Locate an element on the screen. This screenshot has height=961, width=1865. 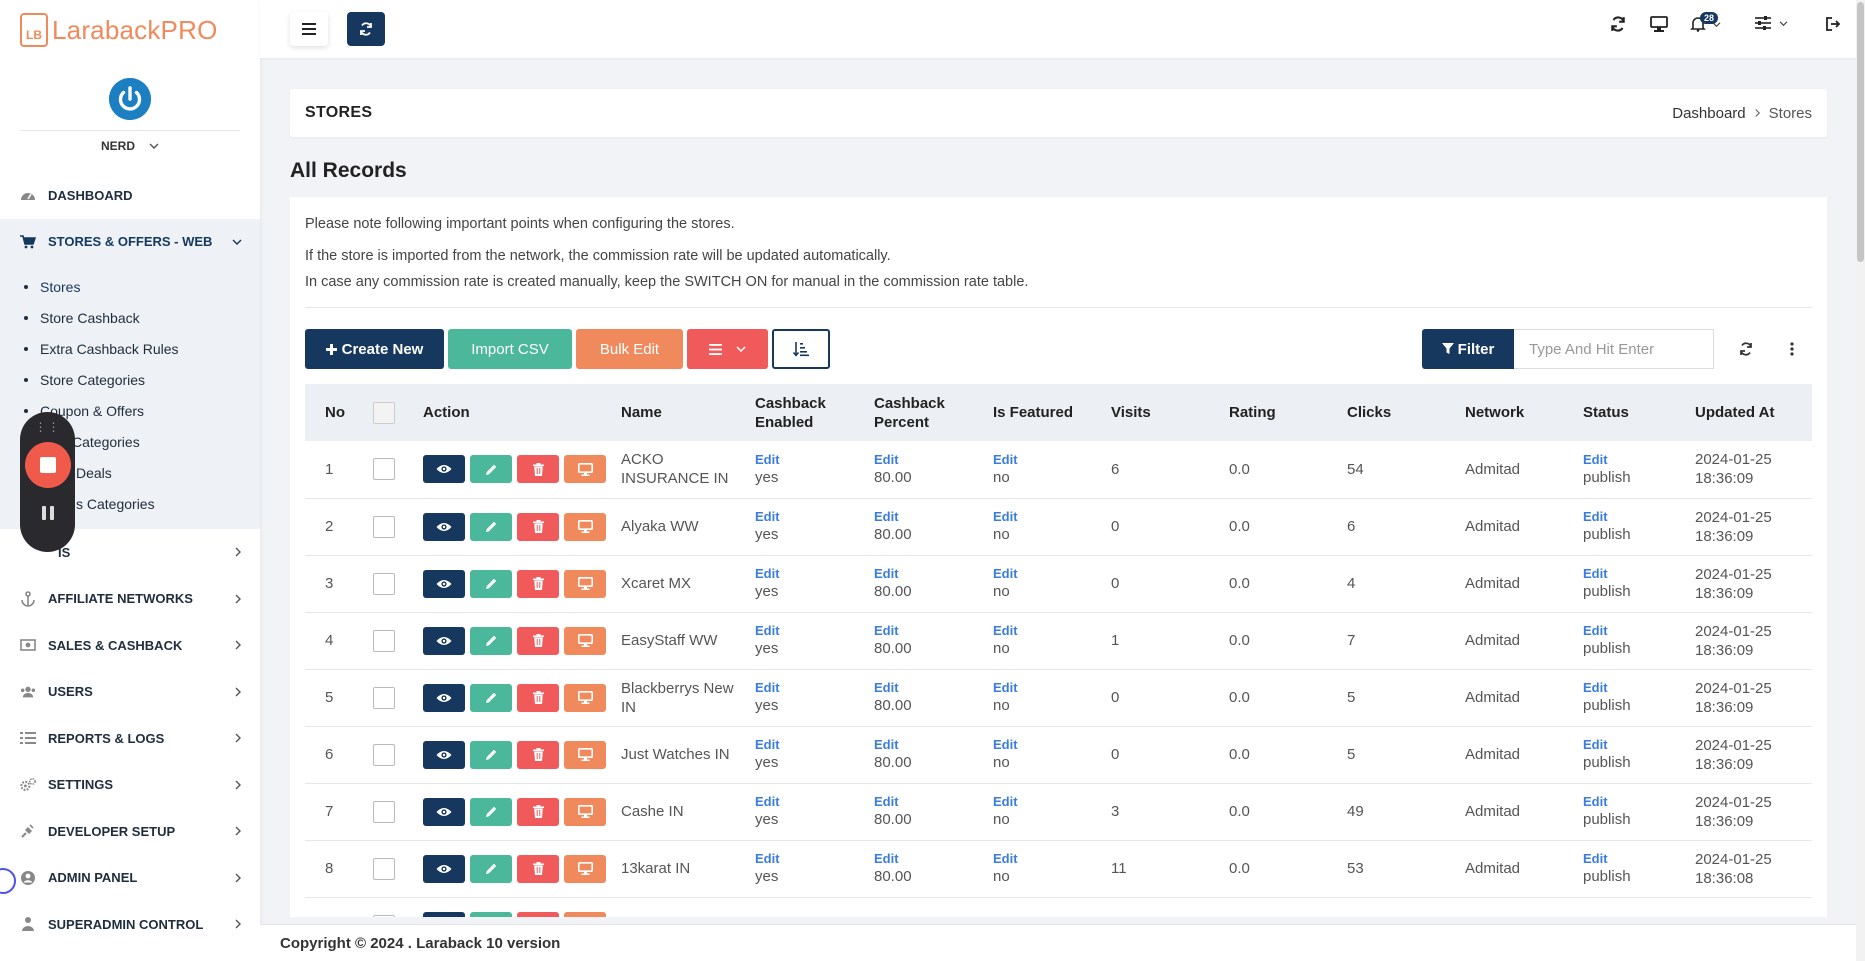
submenu-item-deals-categories: s Categories is located at coordinates (130, 503).